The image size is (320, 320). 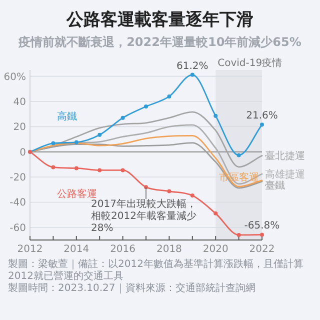 What do you see at coordinates (77, 194) in the screenshot?
I see `series-label: 公路客運` at bounding box center [77, 194].